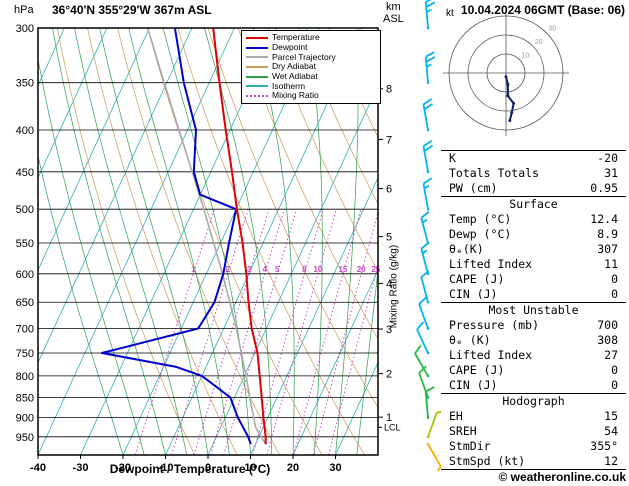  Describe the element at coordinates (533, 370) in the screenshot. I see `stats-row: CAPE (J) 0` at that location.